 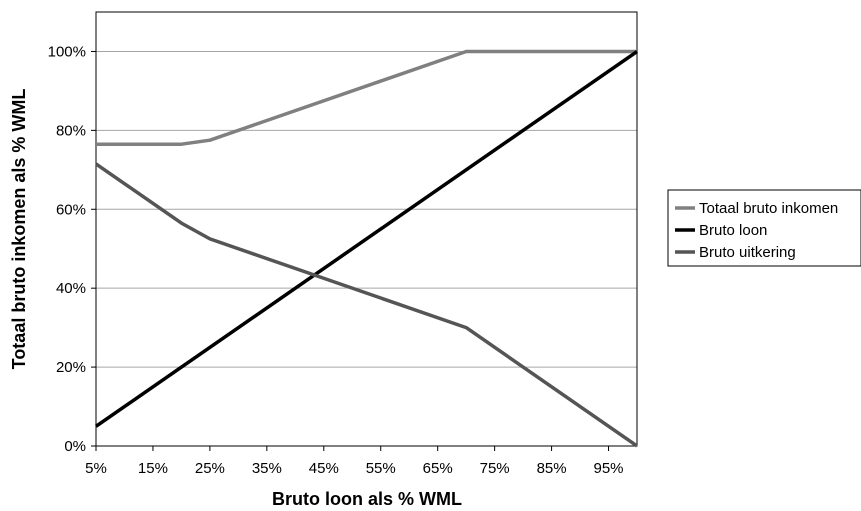 What do you see at coordinates (495, 468) in the screenshot?
I see `x-tick-label: 75%` at bounding box center [495, 468].